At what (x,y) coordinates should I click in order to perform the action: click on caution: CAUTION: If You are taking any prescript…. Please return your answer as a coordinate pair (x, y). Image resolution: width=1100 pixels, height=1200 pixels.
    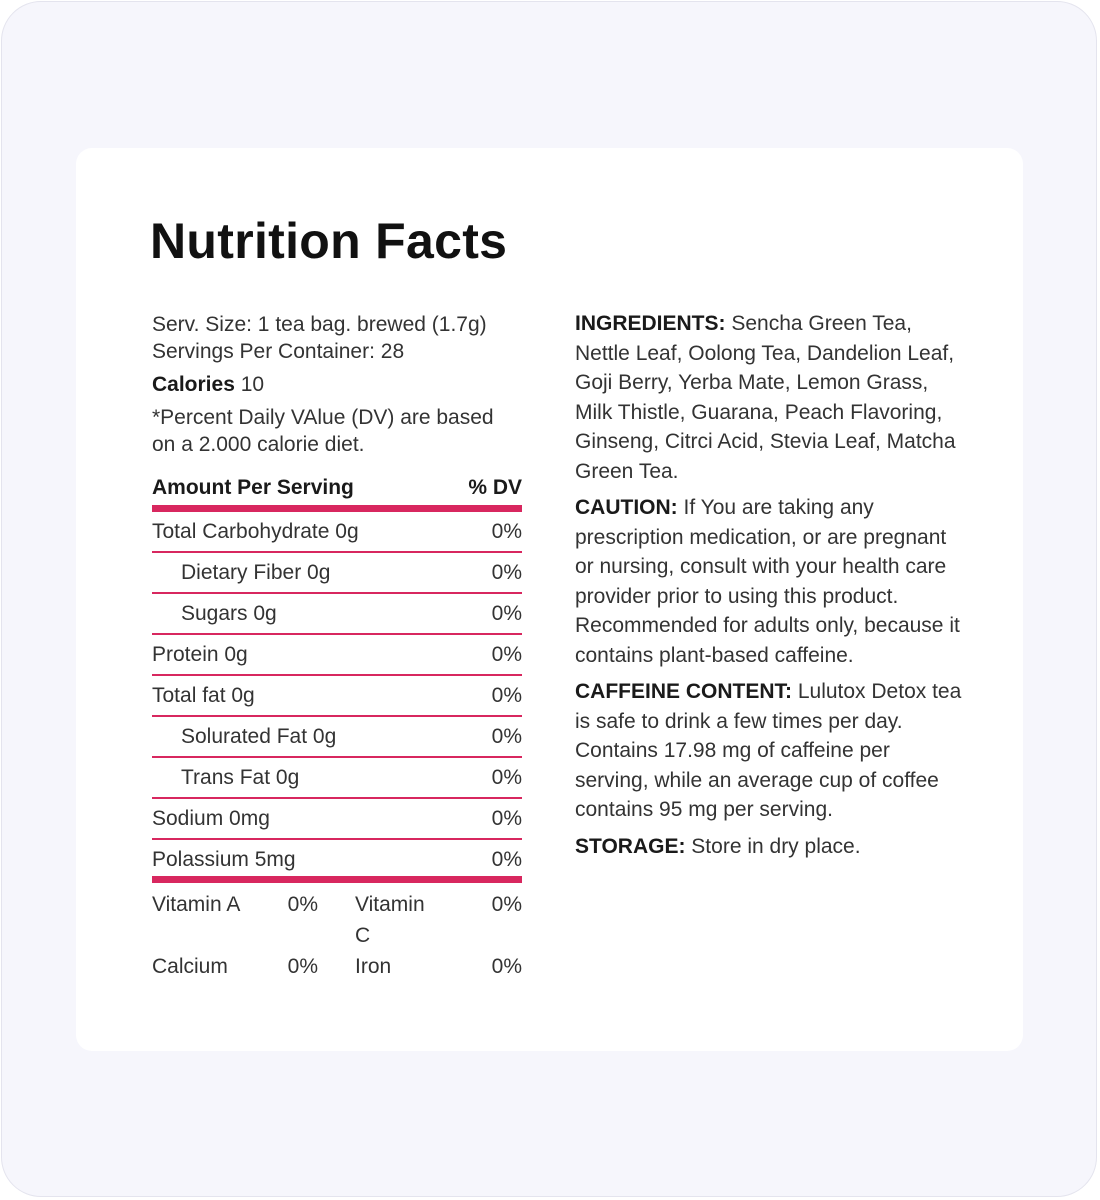
    Looking at the image, I should click on (767, 581).